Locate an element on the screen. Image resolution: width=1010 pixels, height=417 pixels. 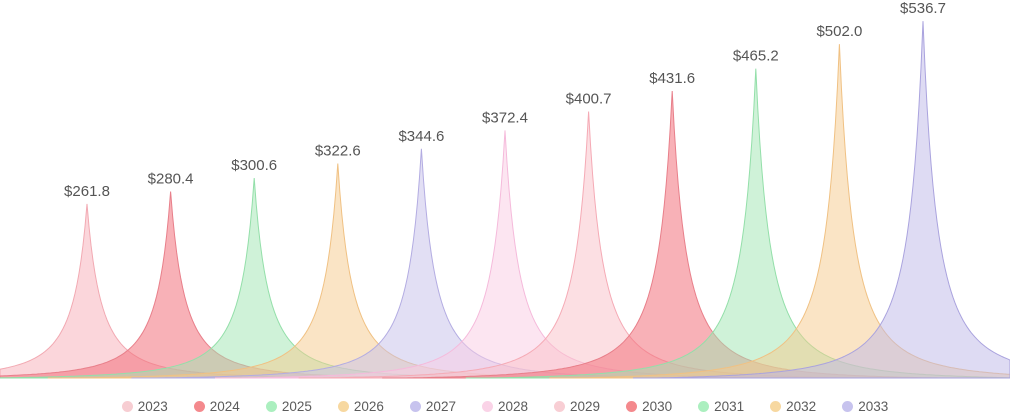
legend-label-2031: 2031 is located at coordinates (729, 406).